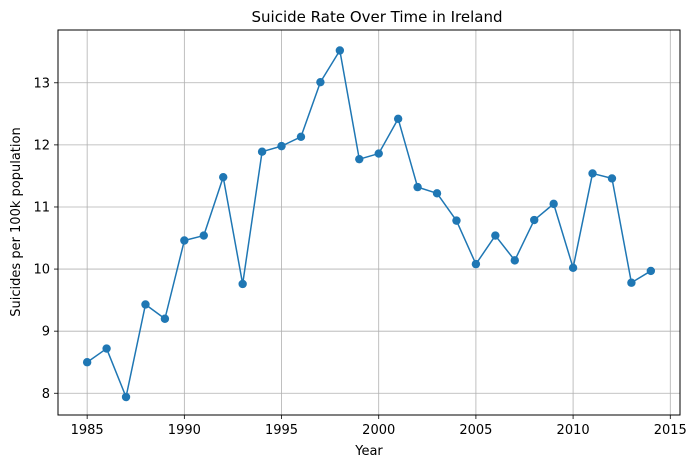 The width and height of the screenshot is (696, 468). What do you see at coordinates (670, 430) in the screenshot?
I see `x-tick-label: 2015` at bounding box center [670, 430].